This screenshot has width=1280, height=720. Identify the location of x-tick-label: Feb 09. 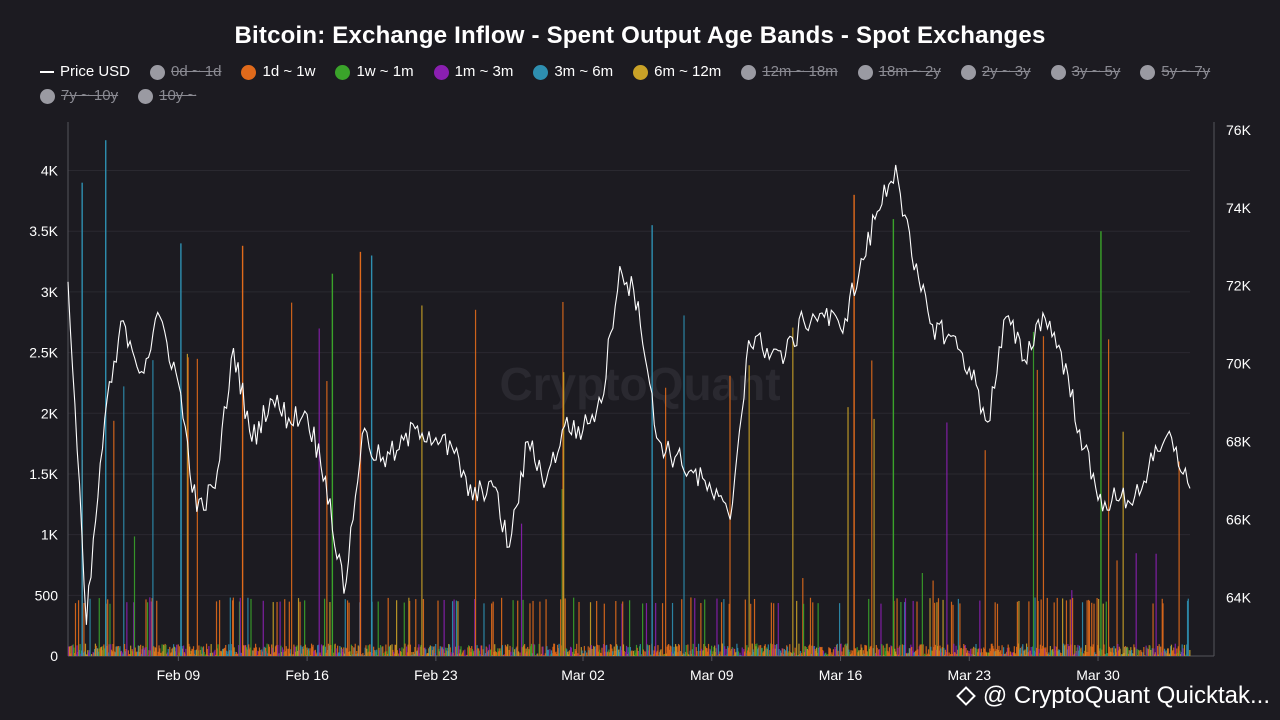
(179, 675).